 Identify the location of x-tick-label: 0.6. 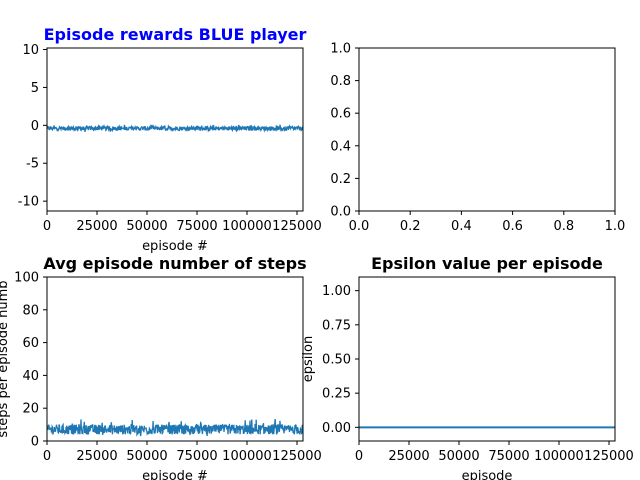
(512, 226).